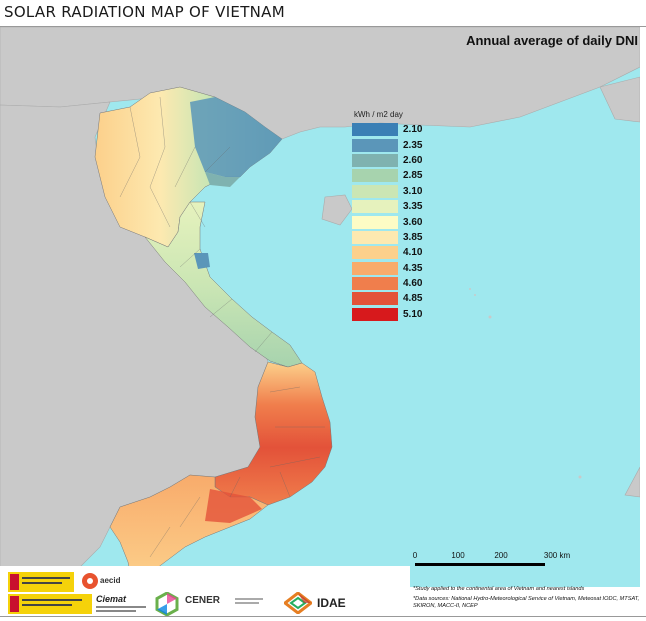 Image resolution: width=646 pixels, height=621 pixels. What do you see at coordinates (203, 600) in the screenshot?
I see `cener-label: CENER` at bounding box center [203, 600].